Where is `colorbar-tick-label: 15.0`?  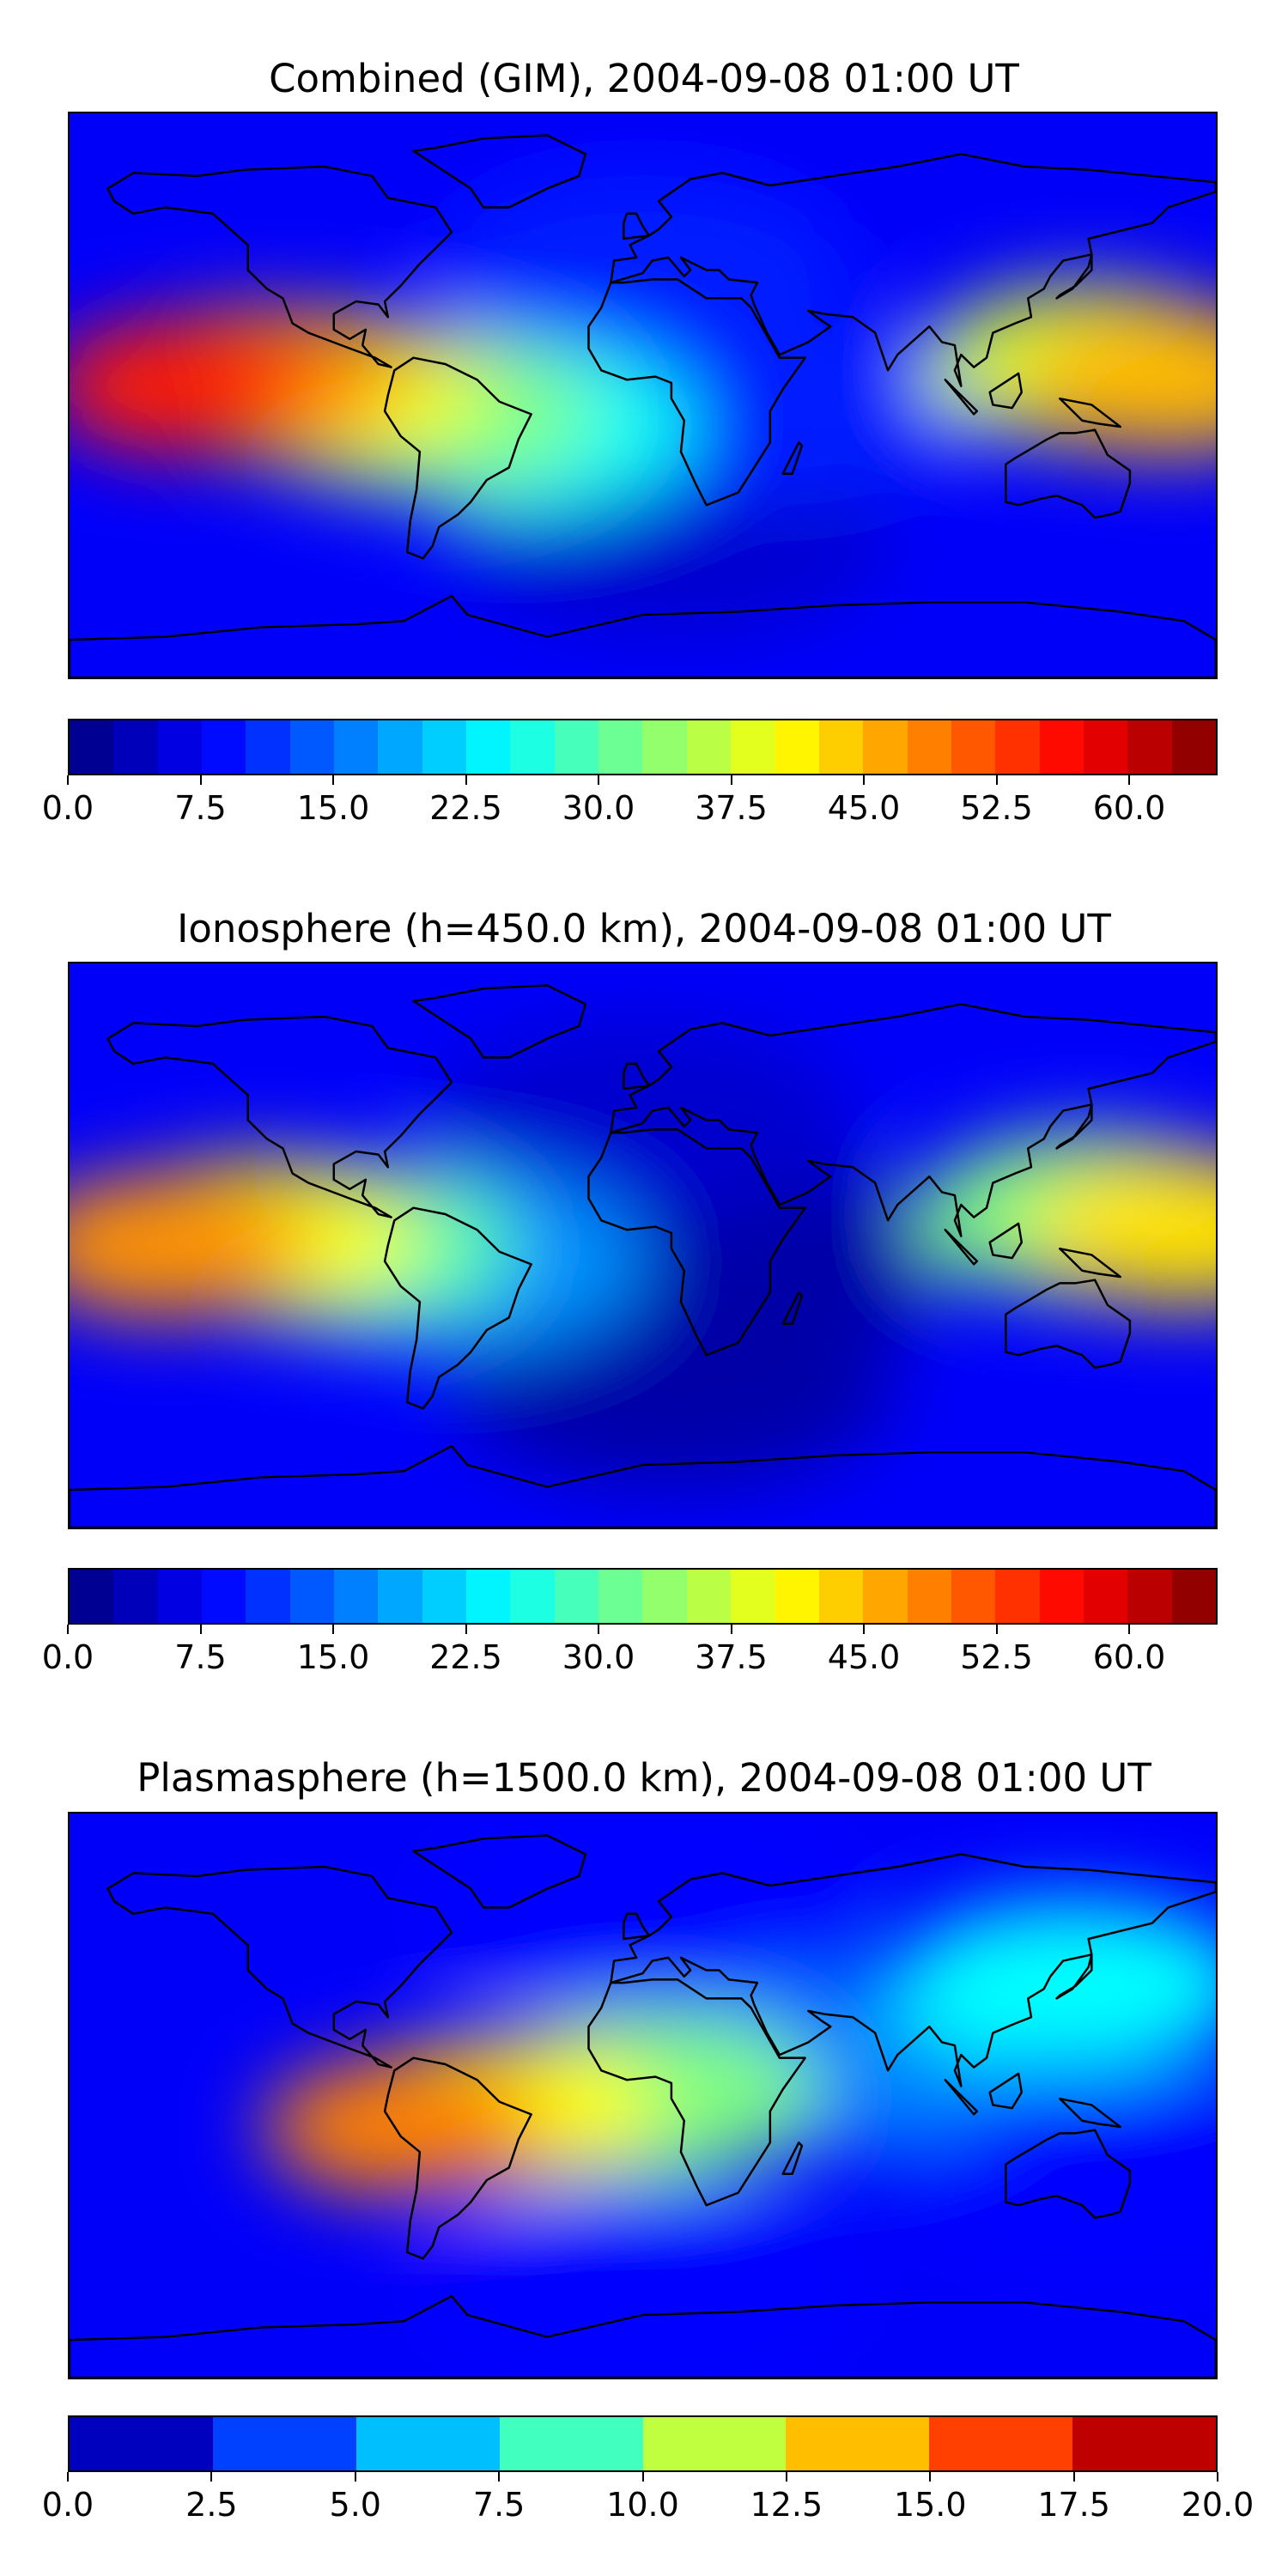 colorbar-tick-label: 15.0 is located at coordinates (333, 808).